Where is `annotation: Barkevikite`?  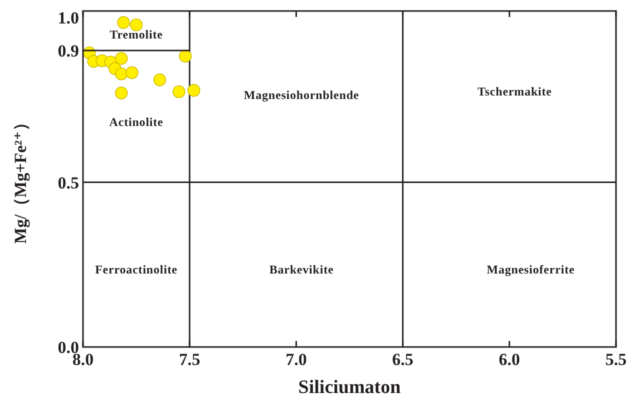 annotation: Barkevikite is located at coordinates (301, 269).